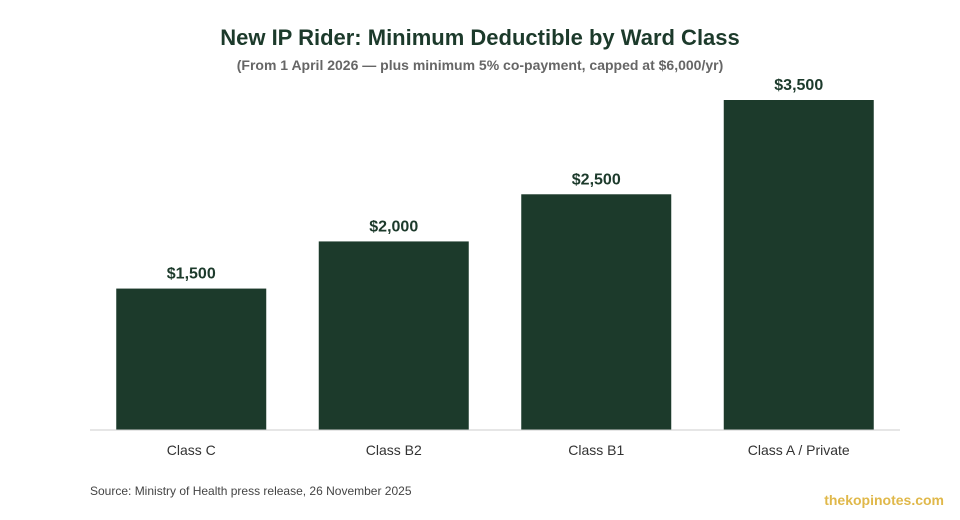 The width and height of the screenshot is (960, 520). Describe the element at coordinates (191, 450) in the screenshot. I see `category-label-1: Class C` at that location.